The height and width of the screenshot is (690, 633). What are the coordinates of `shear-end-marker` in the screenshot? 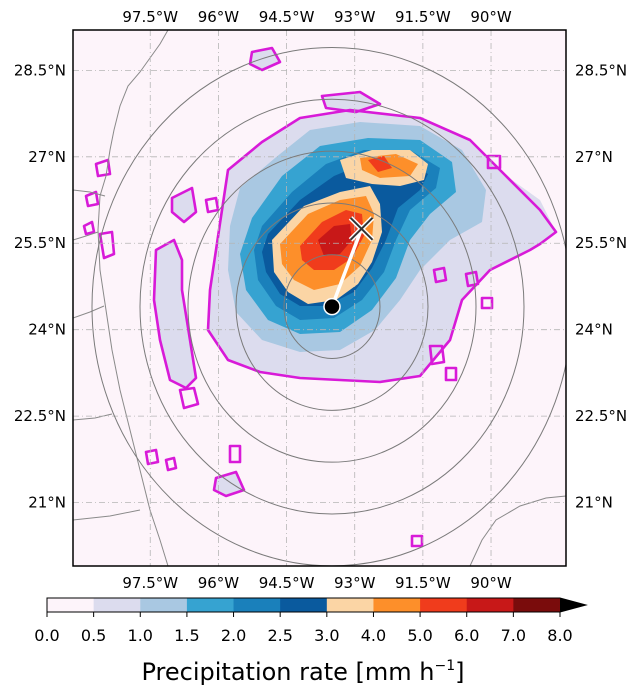 It's located at (361, 229).